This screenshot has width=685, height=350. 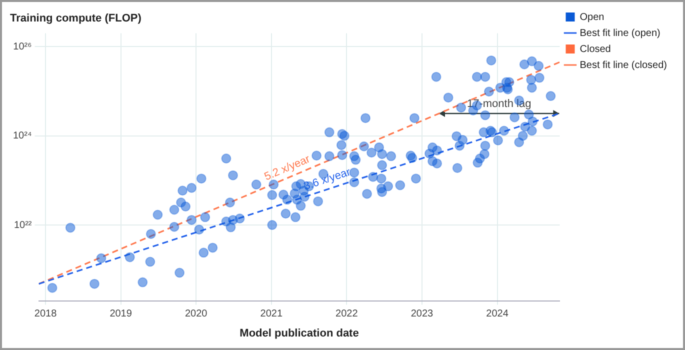 I want to click on x-tick-label: 2024, so click(x=497, y=314).